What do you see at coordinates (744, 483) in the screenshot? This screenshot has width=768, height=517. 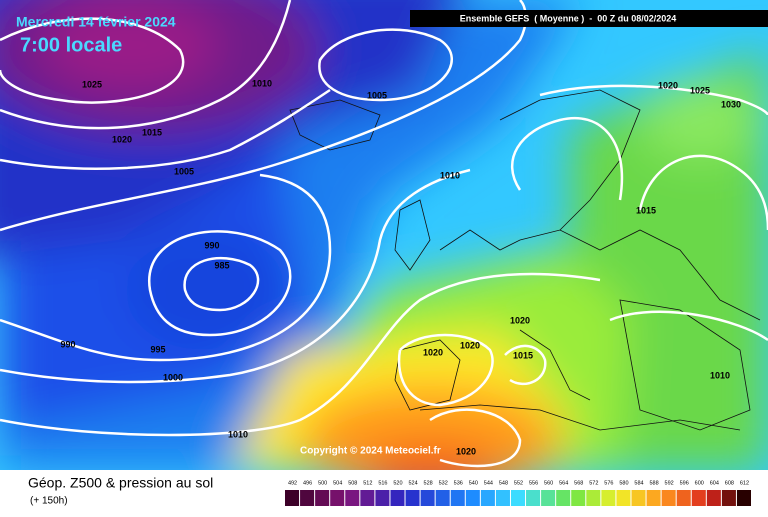 I see `scale-label: 612` at bounding box center [744, 483].